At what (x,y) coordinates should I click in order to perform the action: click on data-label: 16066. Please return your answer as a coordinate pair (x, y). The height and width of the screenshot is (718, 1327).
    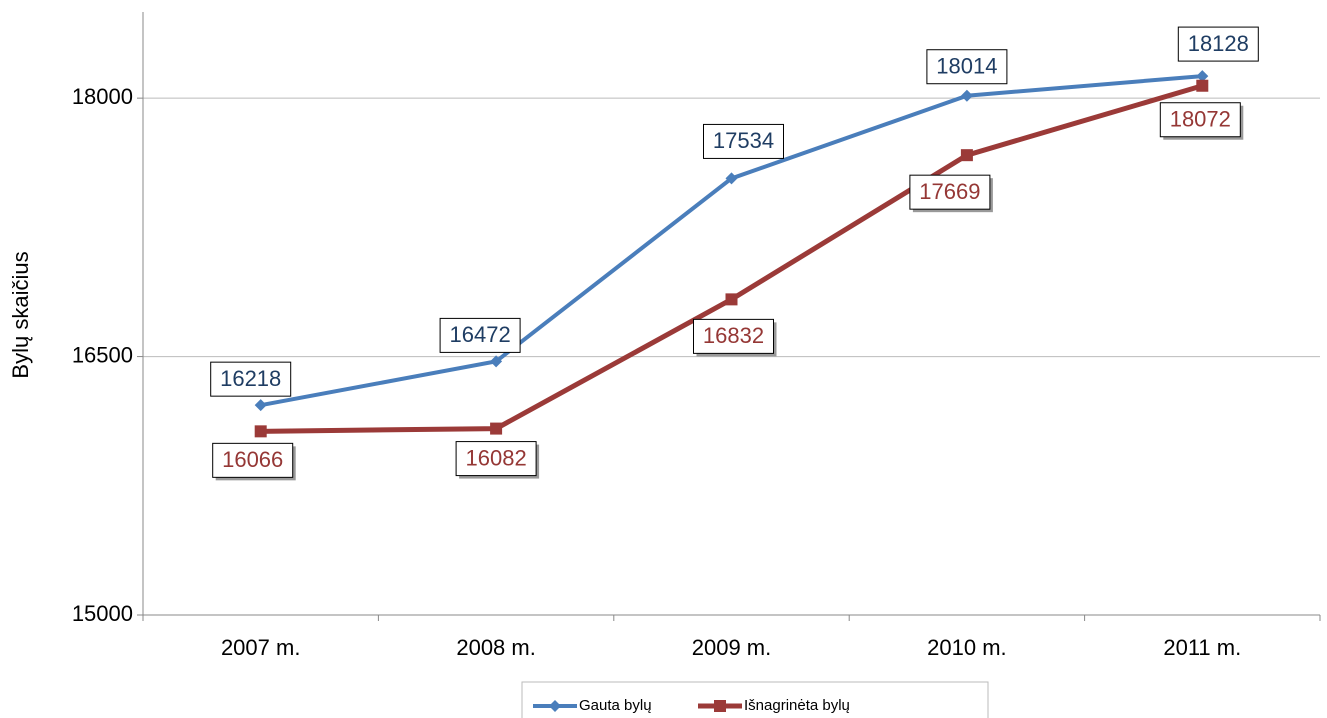
    Looking at the image, I should click on (252, 459).